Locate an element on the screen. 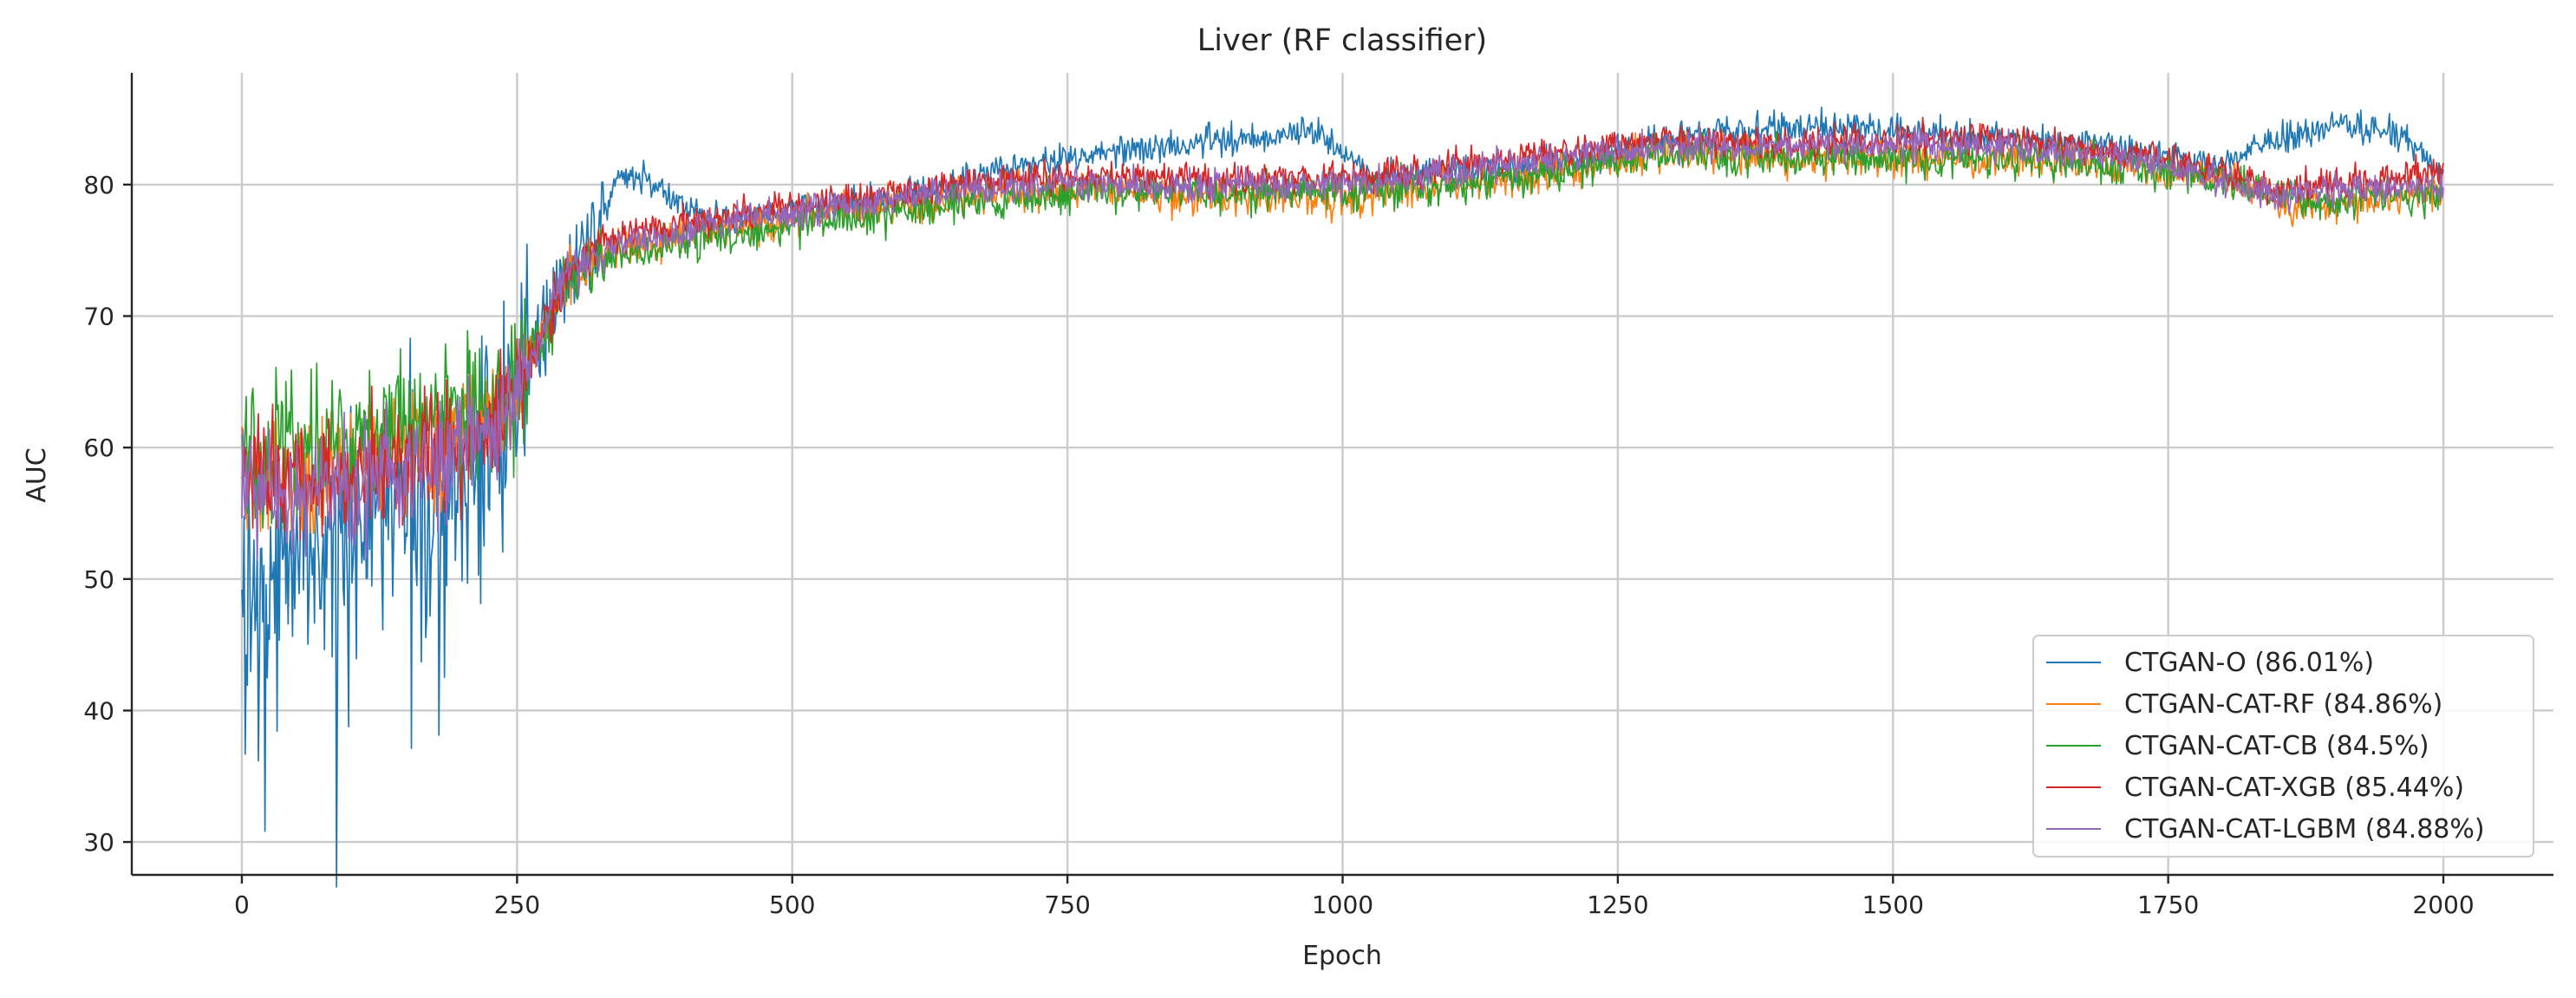 This screenshot has height=998, width=2576. legend-label: CTGAN-CAT-CB (84.5%) is located at coordinates (2277, 746).